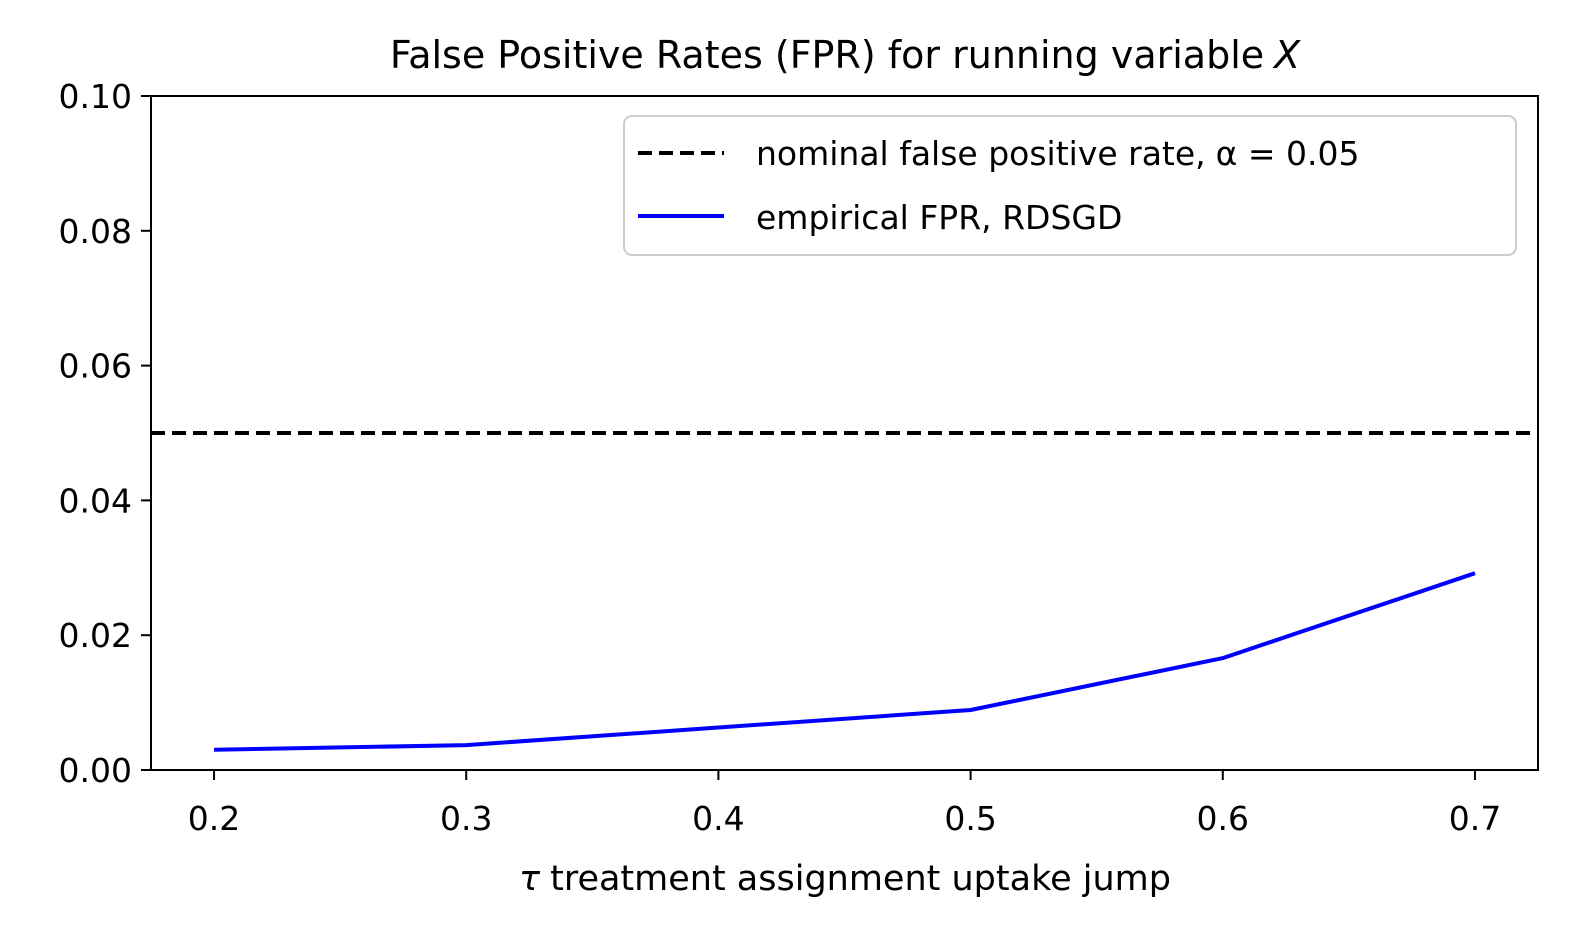  I want to click on y-tick-label: 0.08, so click(95, 231).